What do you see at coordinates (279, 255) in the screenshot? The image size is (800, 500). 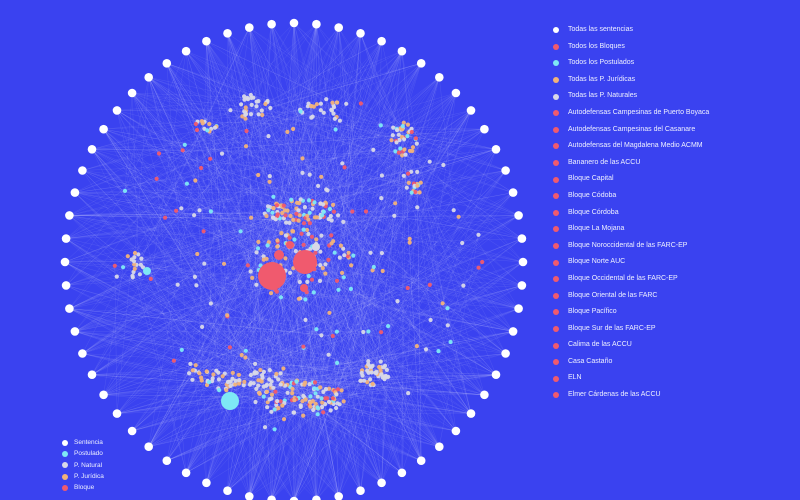 I see `bloque-node` at bounding box center [279, 255].